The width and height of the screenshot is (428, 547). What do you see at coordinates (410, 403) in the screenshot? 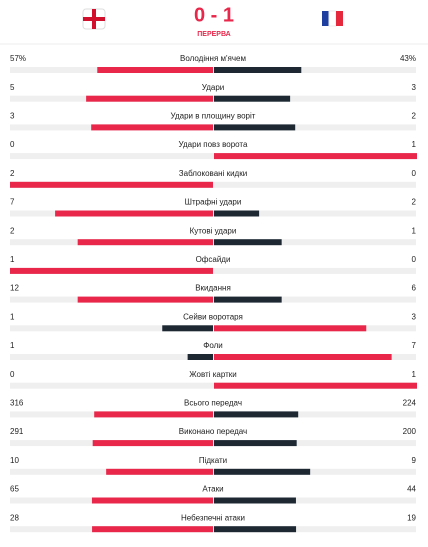
I see `away-value: 224` at bounding box center [410, 403].